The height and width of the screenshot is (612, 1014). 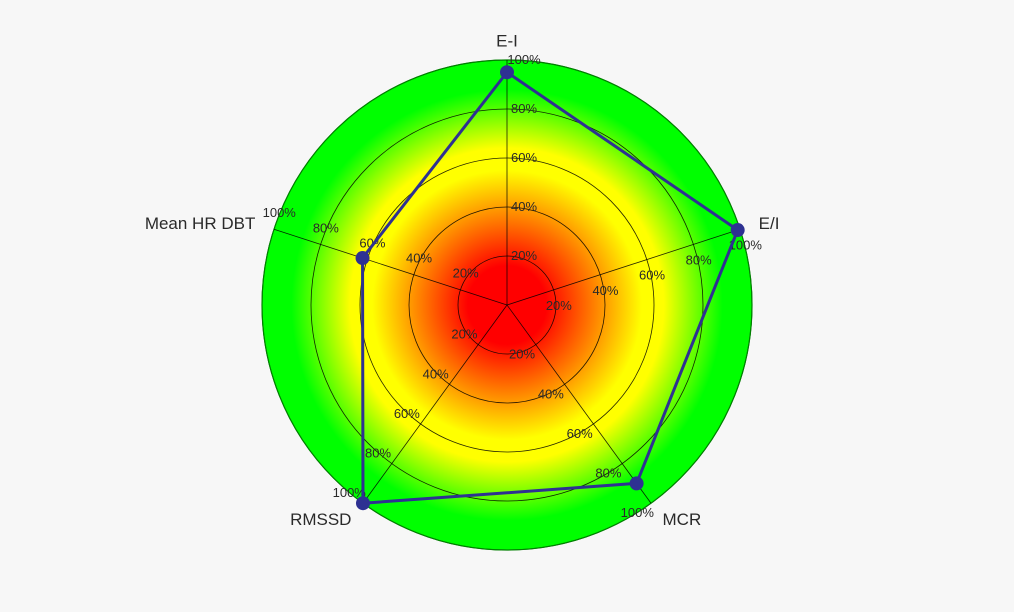 I want to click on axis-label: Mean HR DBT, so click(x=200, y=223).